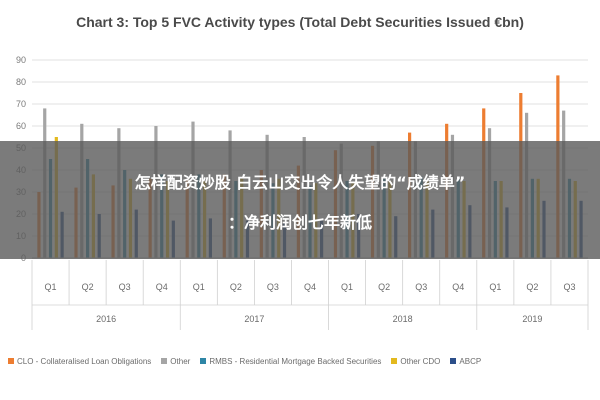  What do you see at coordinates (300, 182) in the screenshot?
I see `overlay-headline: 怎样配资炒股 白云山交出令人失望的“成绩单”` at bounding box center [300, 182].